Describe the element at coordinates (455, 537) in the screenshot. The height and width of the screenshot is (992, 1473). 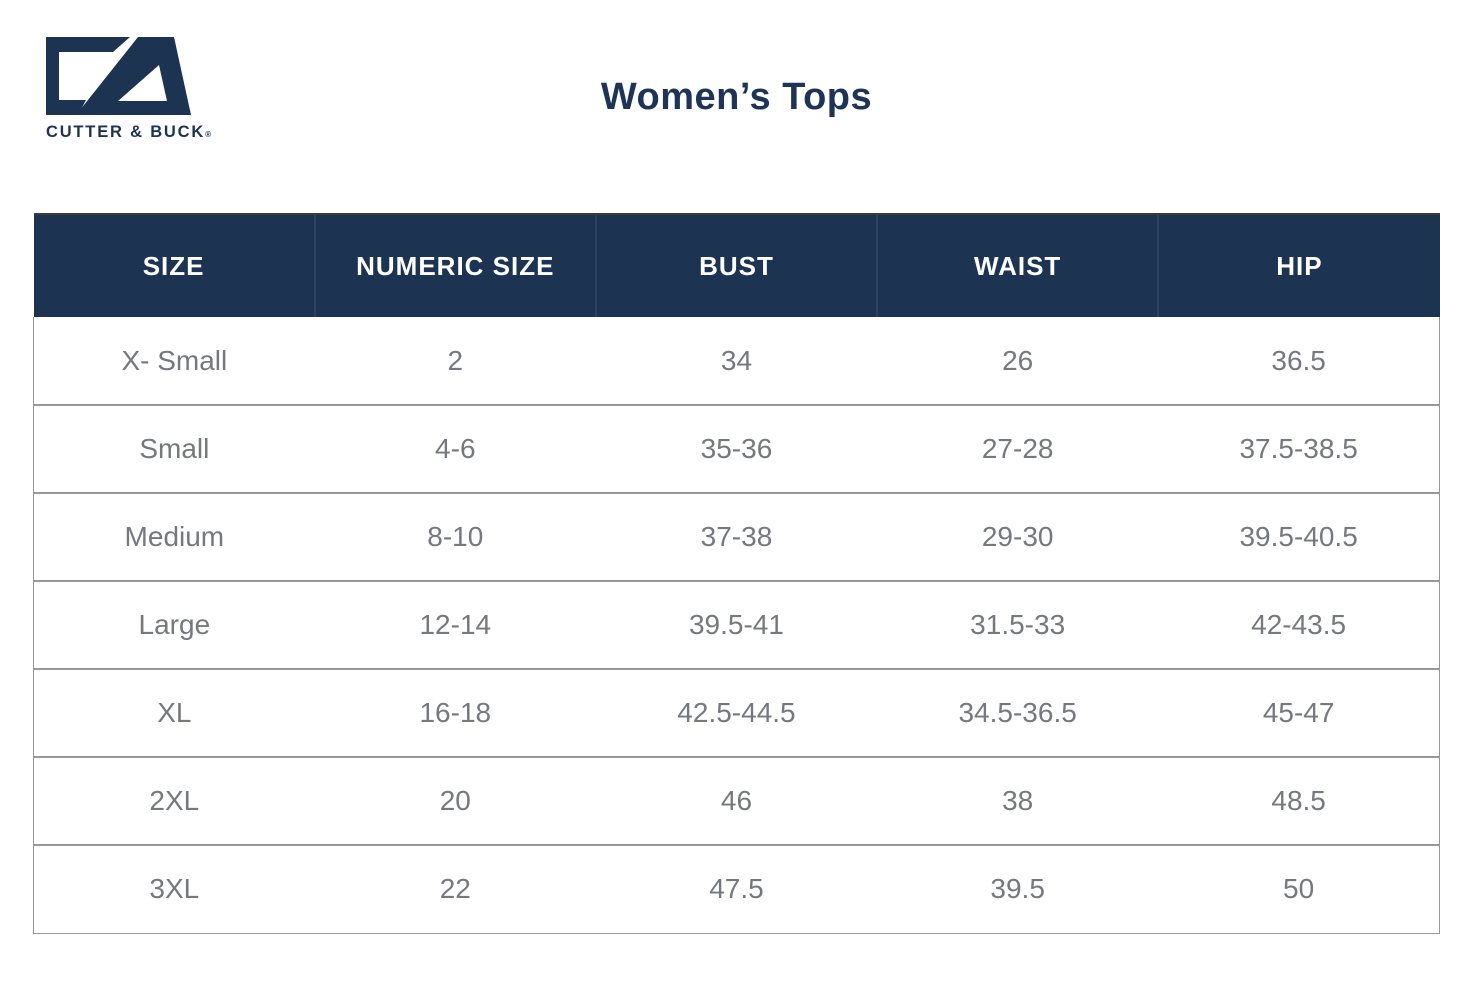
I see `table-cell: 8-10` at that location.